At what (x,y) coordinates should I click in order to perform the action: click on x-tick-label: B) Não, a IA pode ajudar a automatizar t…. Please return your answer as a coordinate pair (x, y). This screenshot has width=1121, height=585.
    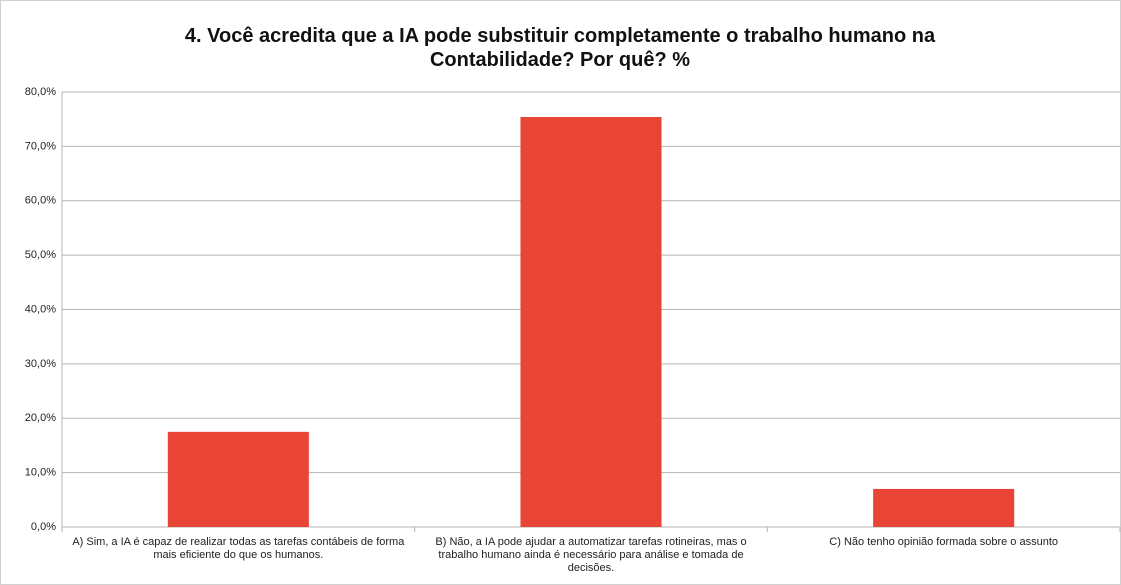
    Looking at the image, I should click on (591, 555).